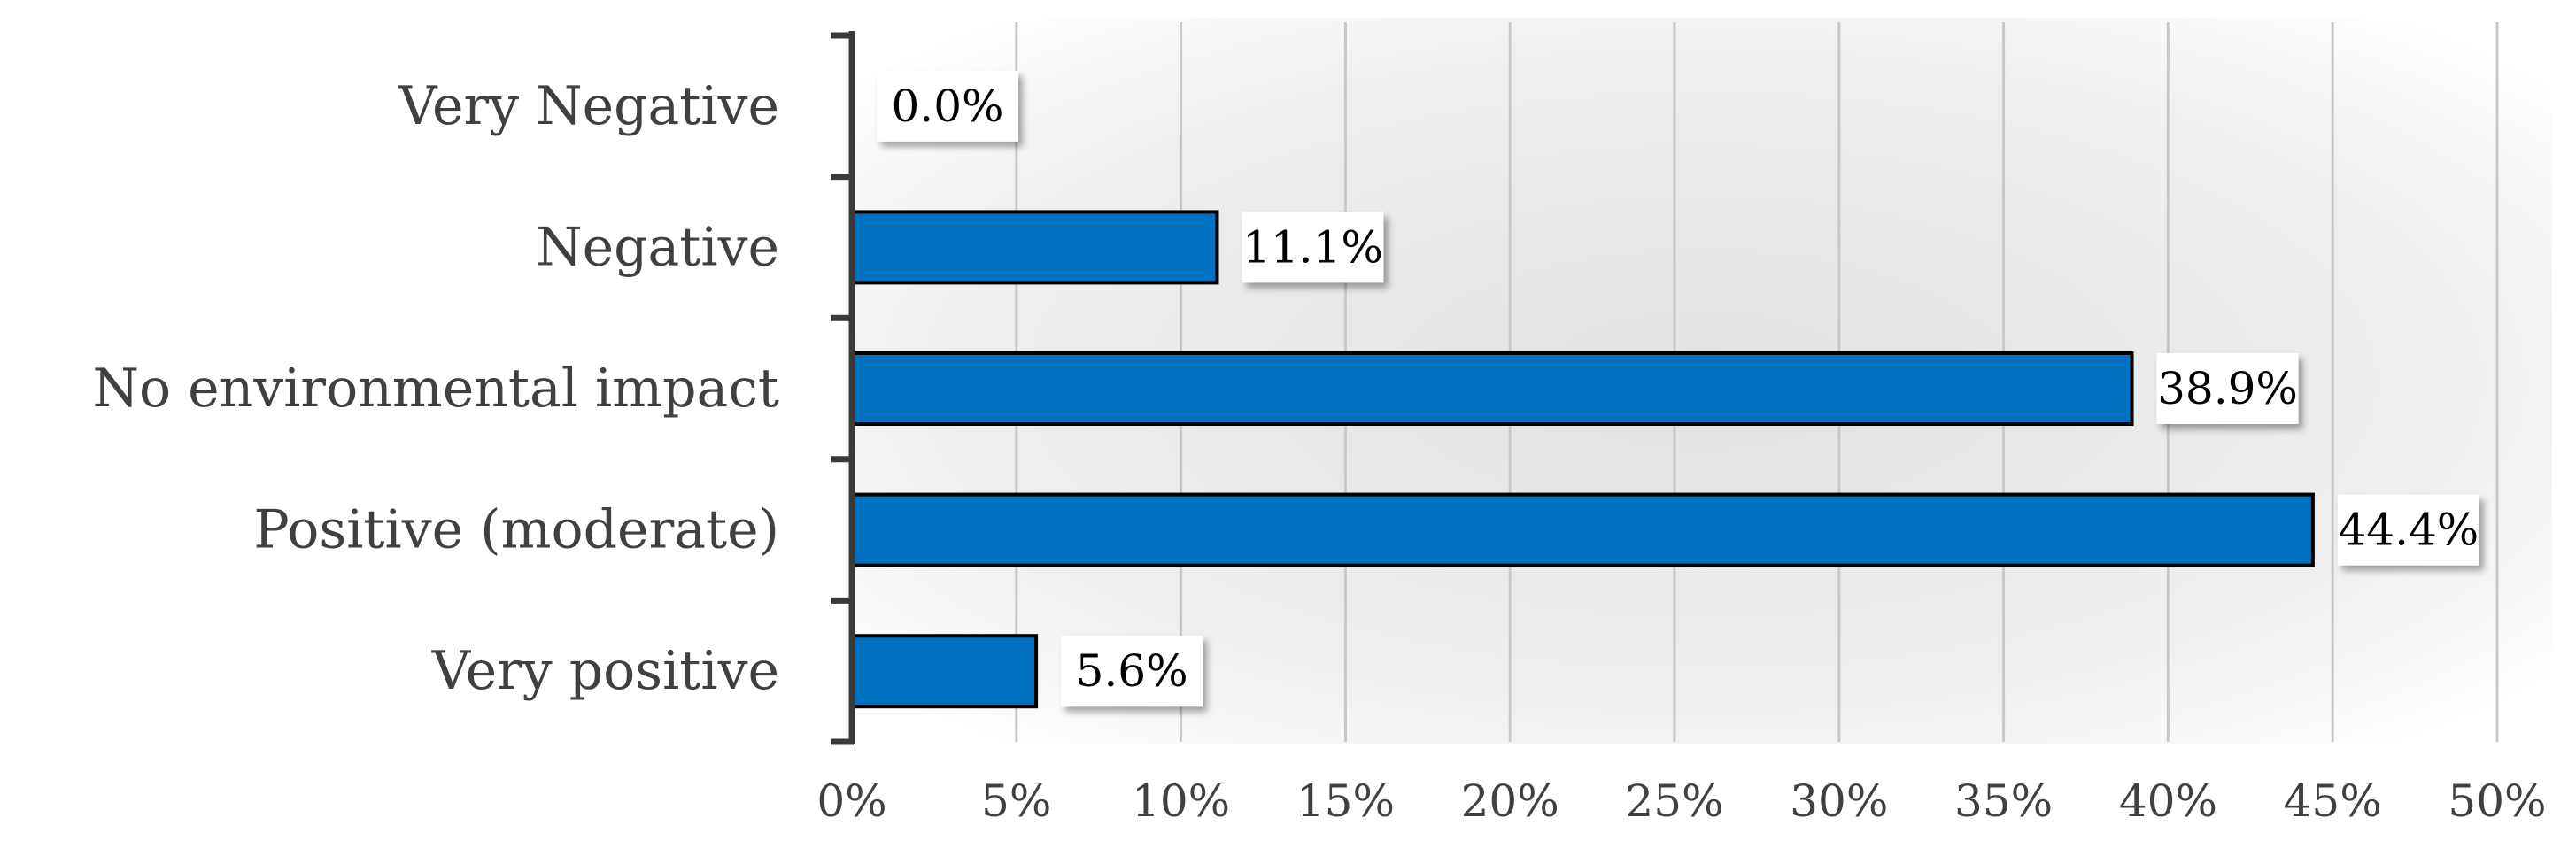 This screenshot has width=2576, height=864. I want to click on y-axis, so click(843, 388).